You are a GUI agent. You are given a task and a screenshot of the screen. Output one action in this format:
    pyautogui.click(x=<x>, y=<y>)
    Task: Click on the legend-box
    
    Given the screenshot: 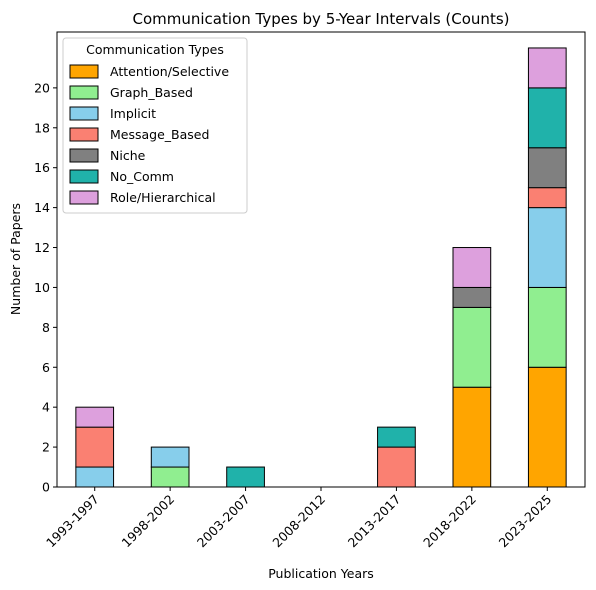 What is the action you would take?
    pyautogui.click(x=155, y=125)
    